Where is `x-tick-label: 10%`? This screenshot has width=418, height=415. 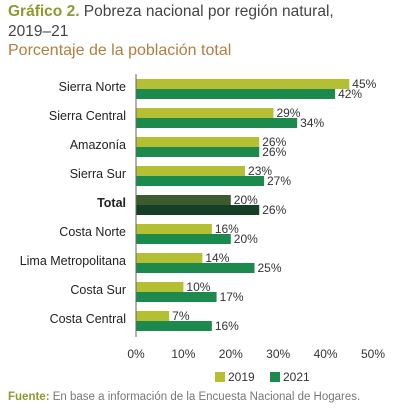
x-tick-label: 10% is located at coordinates (183, 354).